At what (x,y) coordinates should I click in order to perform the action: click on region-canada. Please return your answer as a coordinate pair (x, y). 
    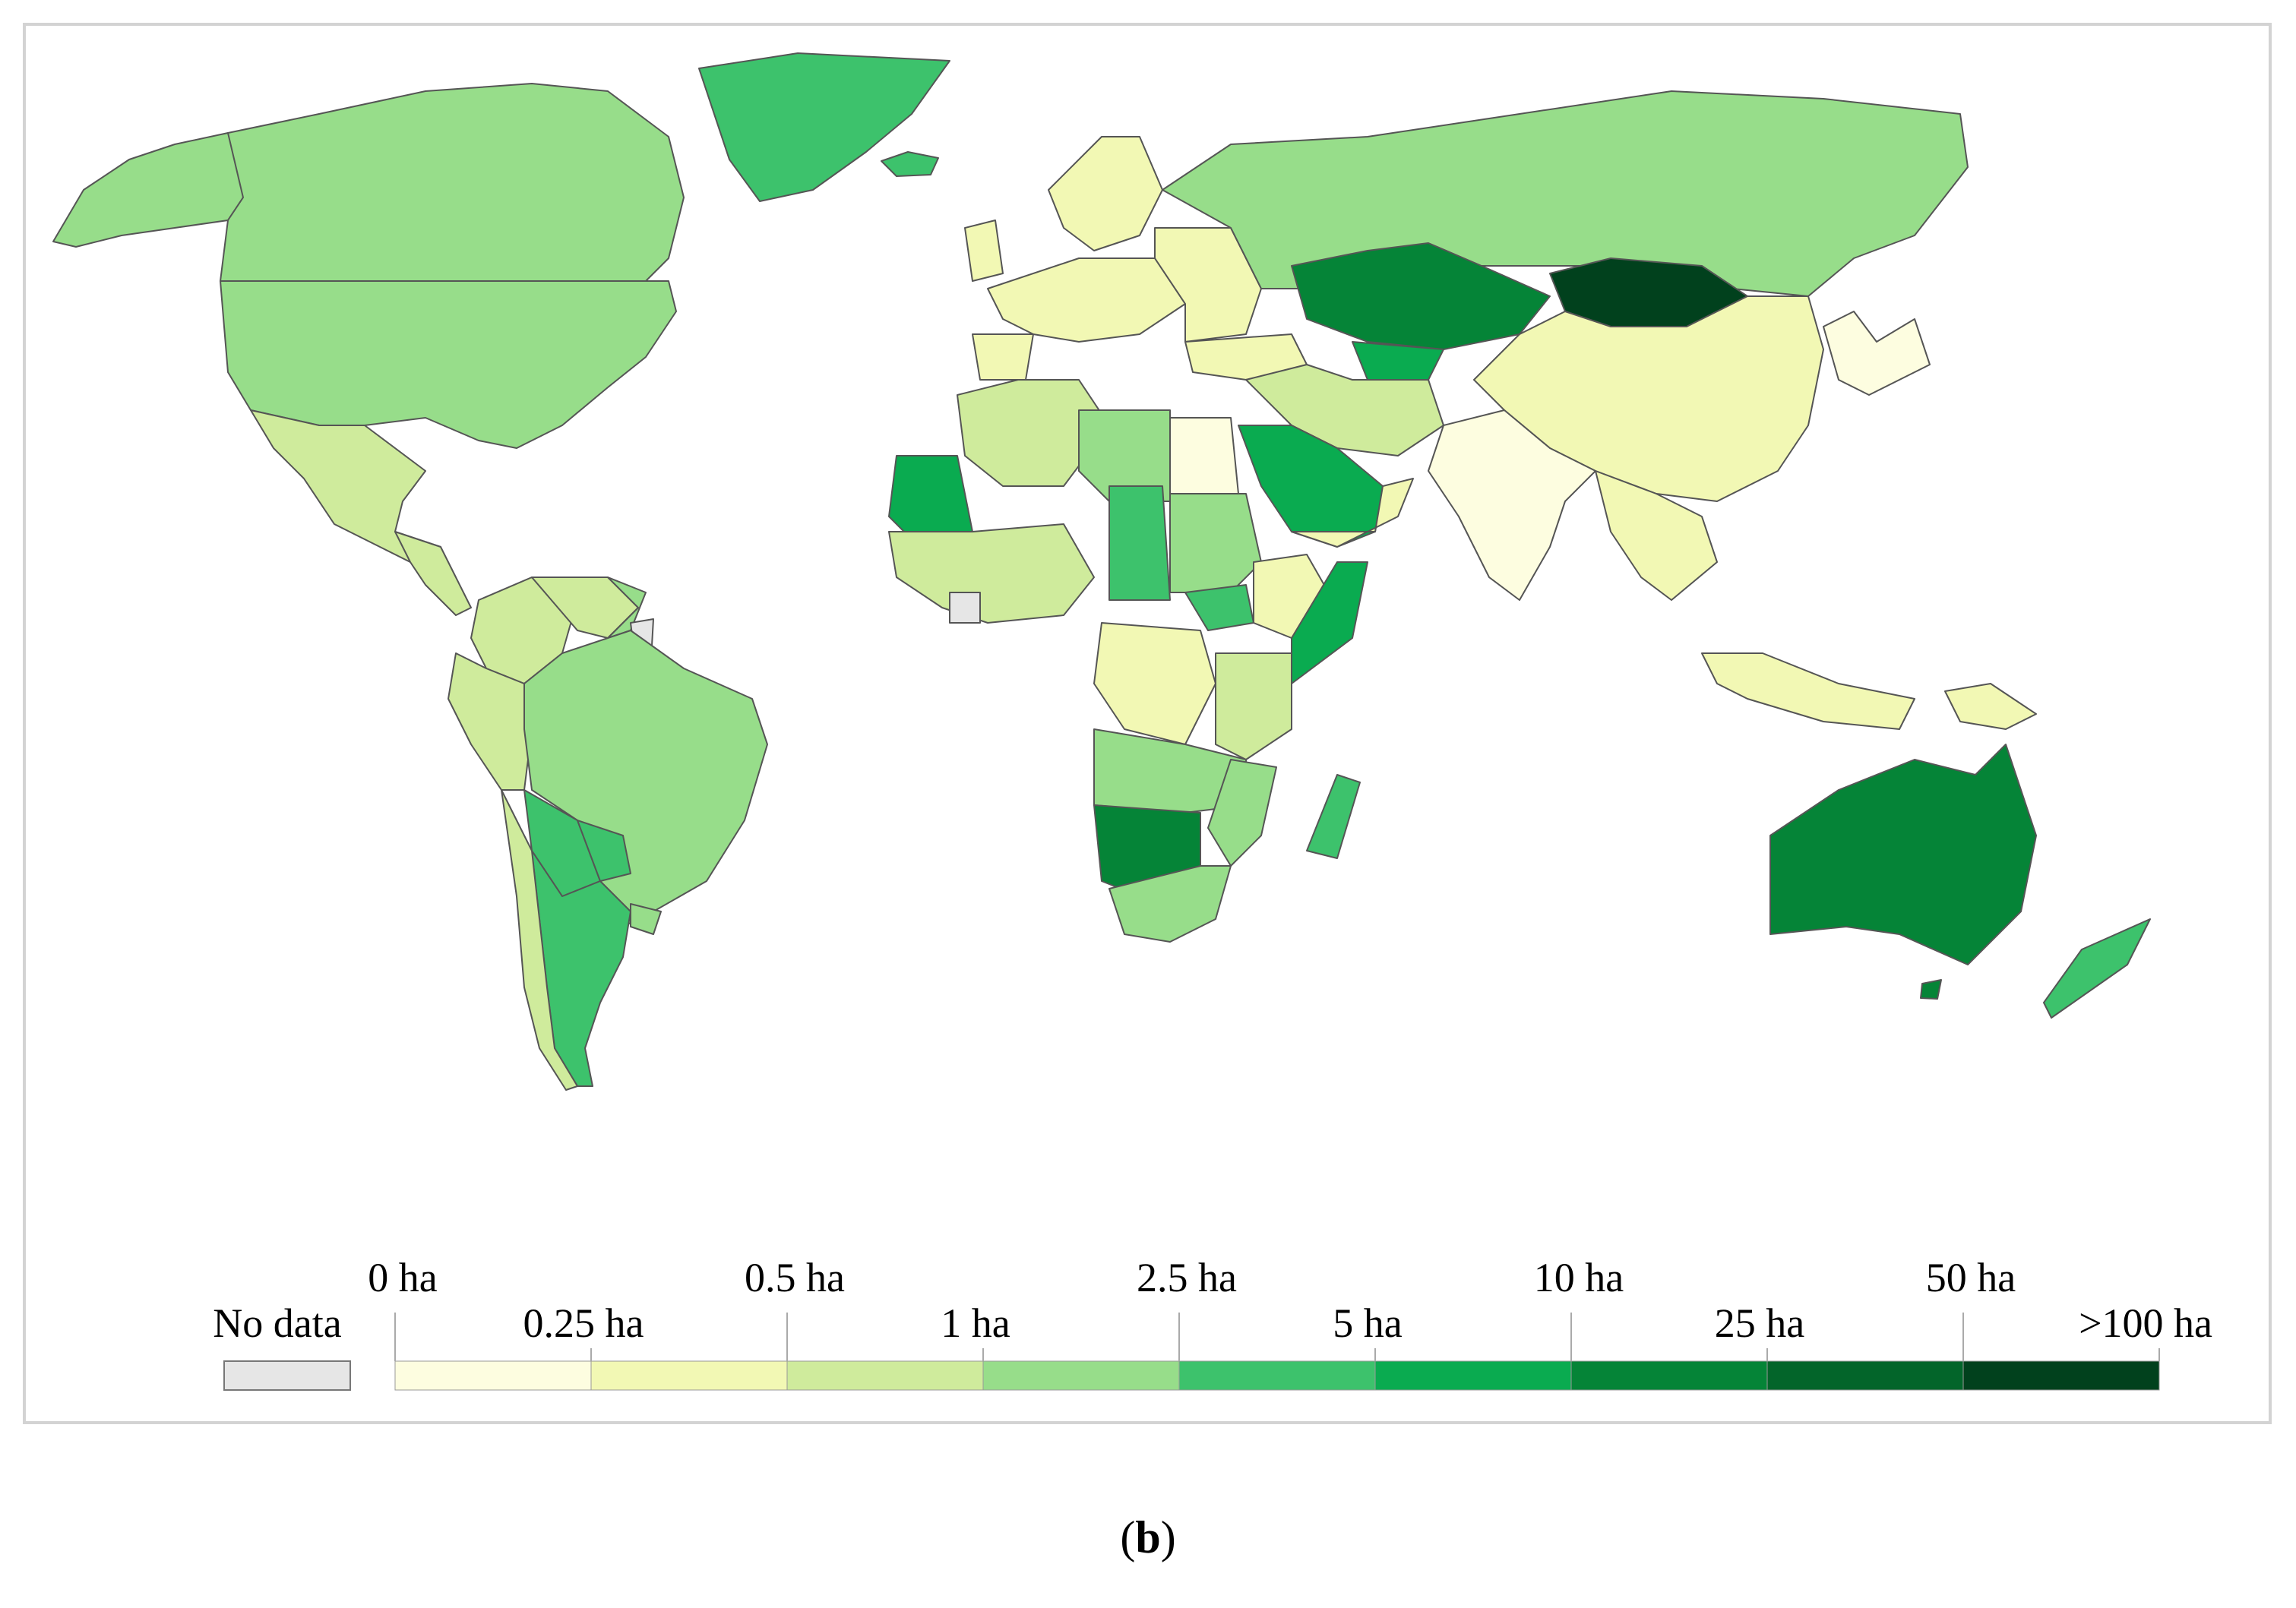
    Looking at the image, I should click on (452, 194).